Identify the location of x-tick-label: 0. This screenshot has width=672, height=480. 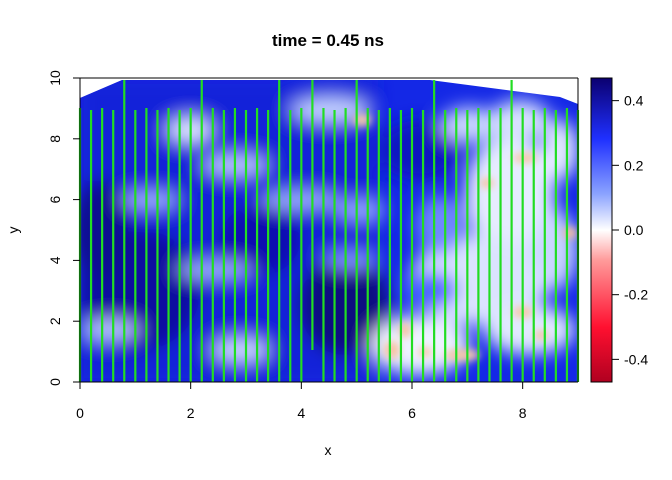
(80, 413).